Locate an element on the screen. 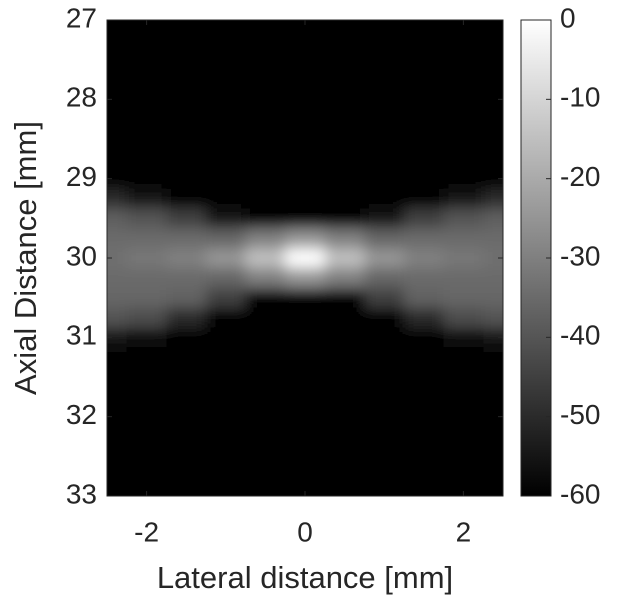  x-axis-label: Lateral distance [mm] is located at coordinates (305, 577).